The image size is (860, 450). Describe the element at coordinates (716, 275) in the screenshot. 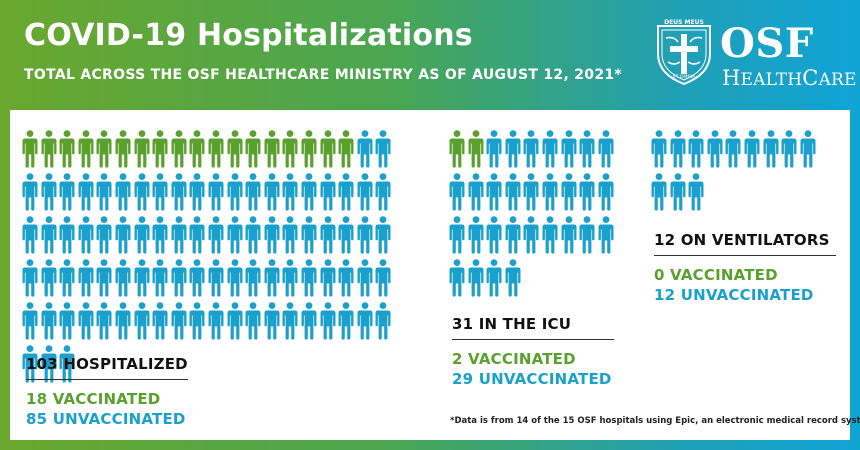

I see `ventilators-vaccinated-label: 0 VACCINATED` at that location.